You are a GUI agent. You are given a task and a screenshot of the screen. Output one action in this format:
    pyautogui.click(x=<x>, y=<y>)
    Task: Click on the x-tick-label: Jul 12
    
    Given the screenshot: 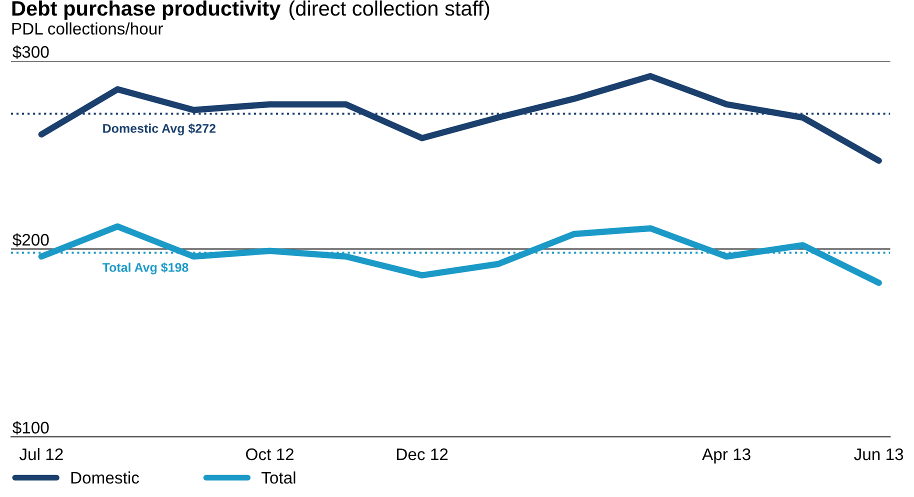 What is the action you would take?
    pyautogui.click(x=41, y=454)
    